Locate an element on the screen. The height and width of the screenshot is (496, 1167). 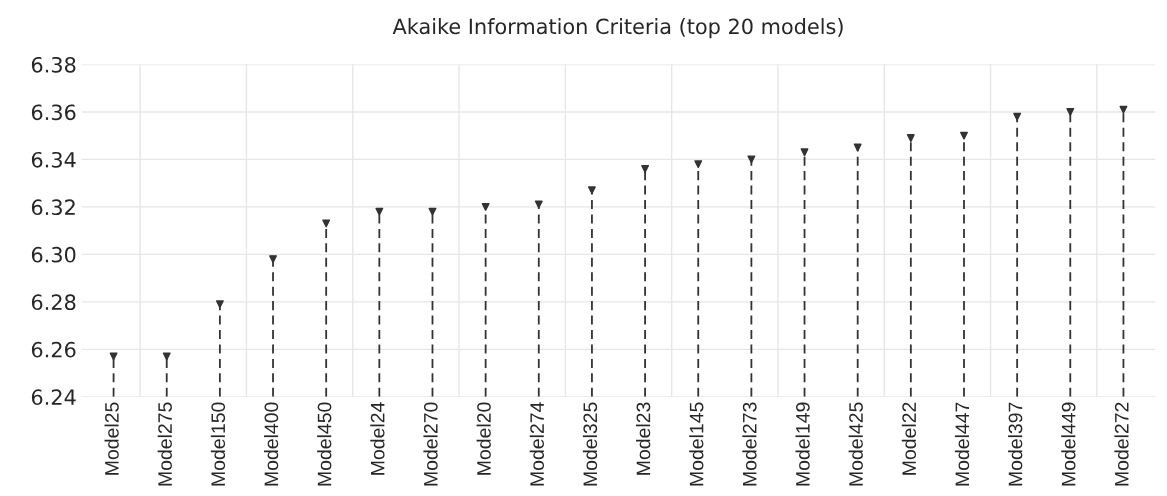
x-tick-label: Model145 is located at coordinates (696, 444).